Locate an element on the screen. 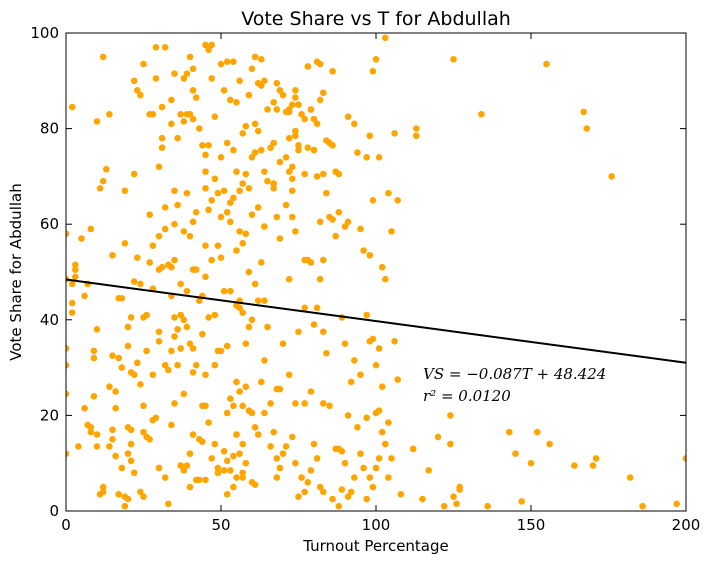  y-tick-label: 60 is located at coordinates (49, 224).